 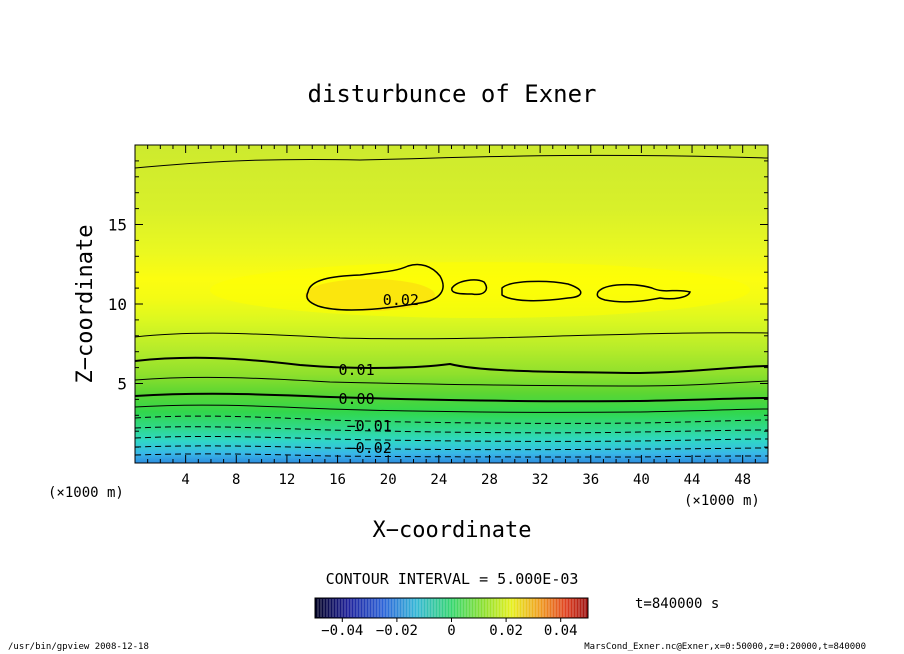 I want to click on contour-interval: CONTOUR INTERVAL = 5.000E-03, so click(x=452, y=579).